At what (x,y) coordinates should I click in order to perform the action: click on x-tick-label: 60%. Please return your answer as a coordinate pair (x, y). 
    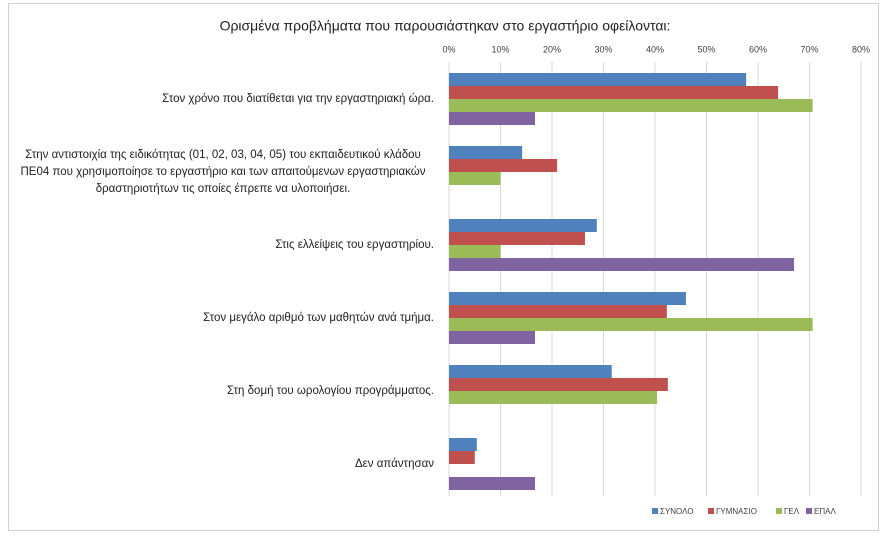
    Looking at the image, I should click on (758, 49).